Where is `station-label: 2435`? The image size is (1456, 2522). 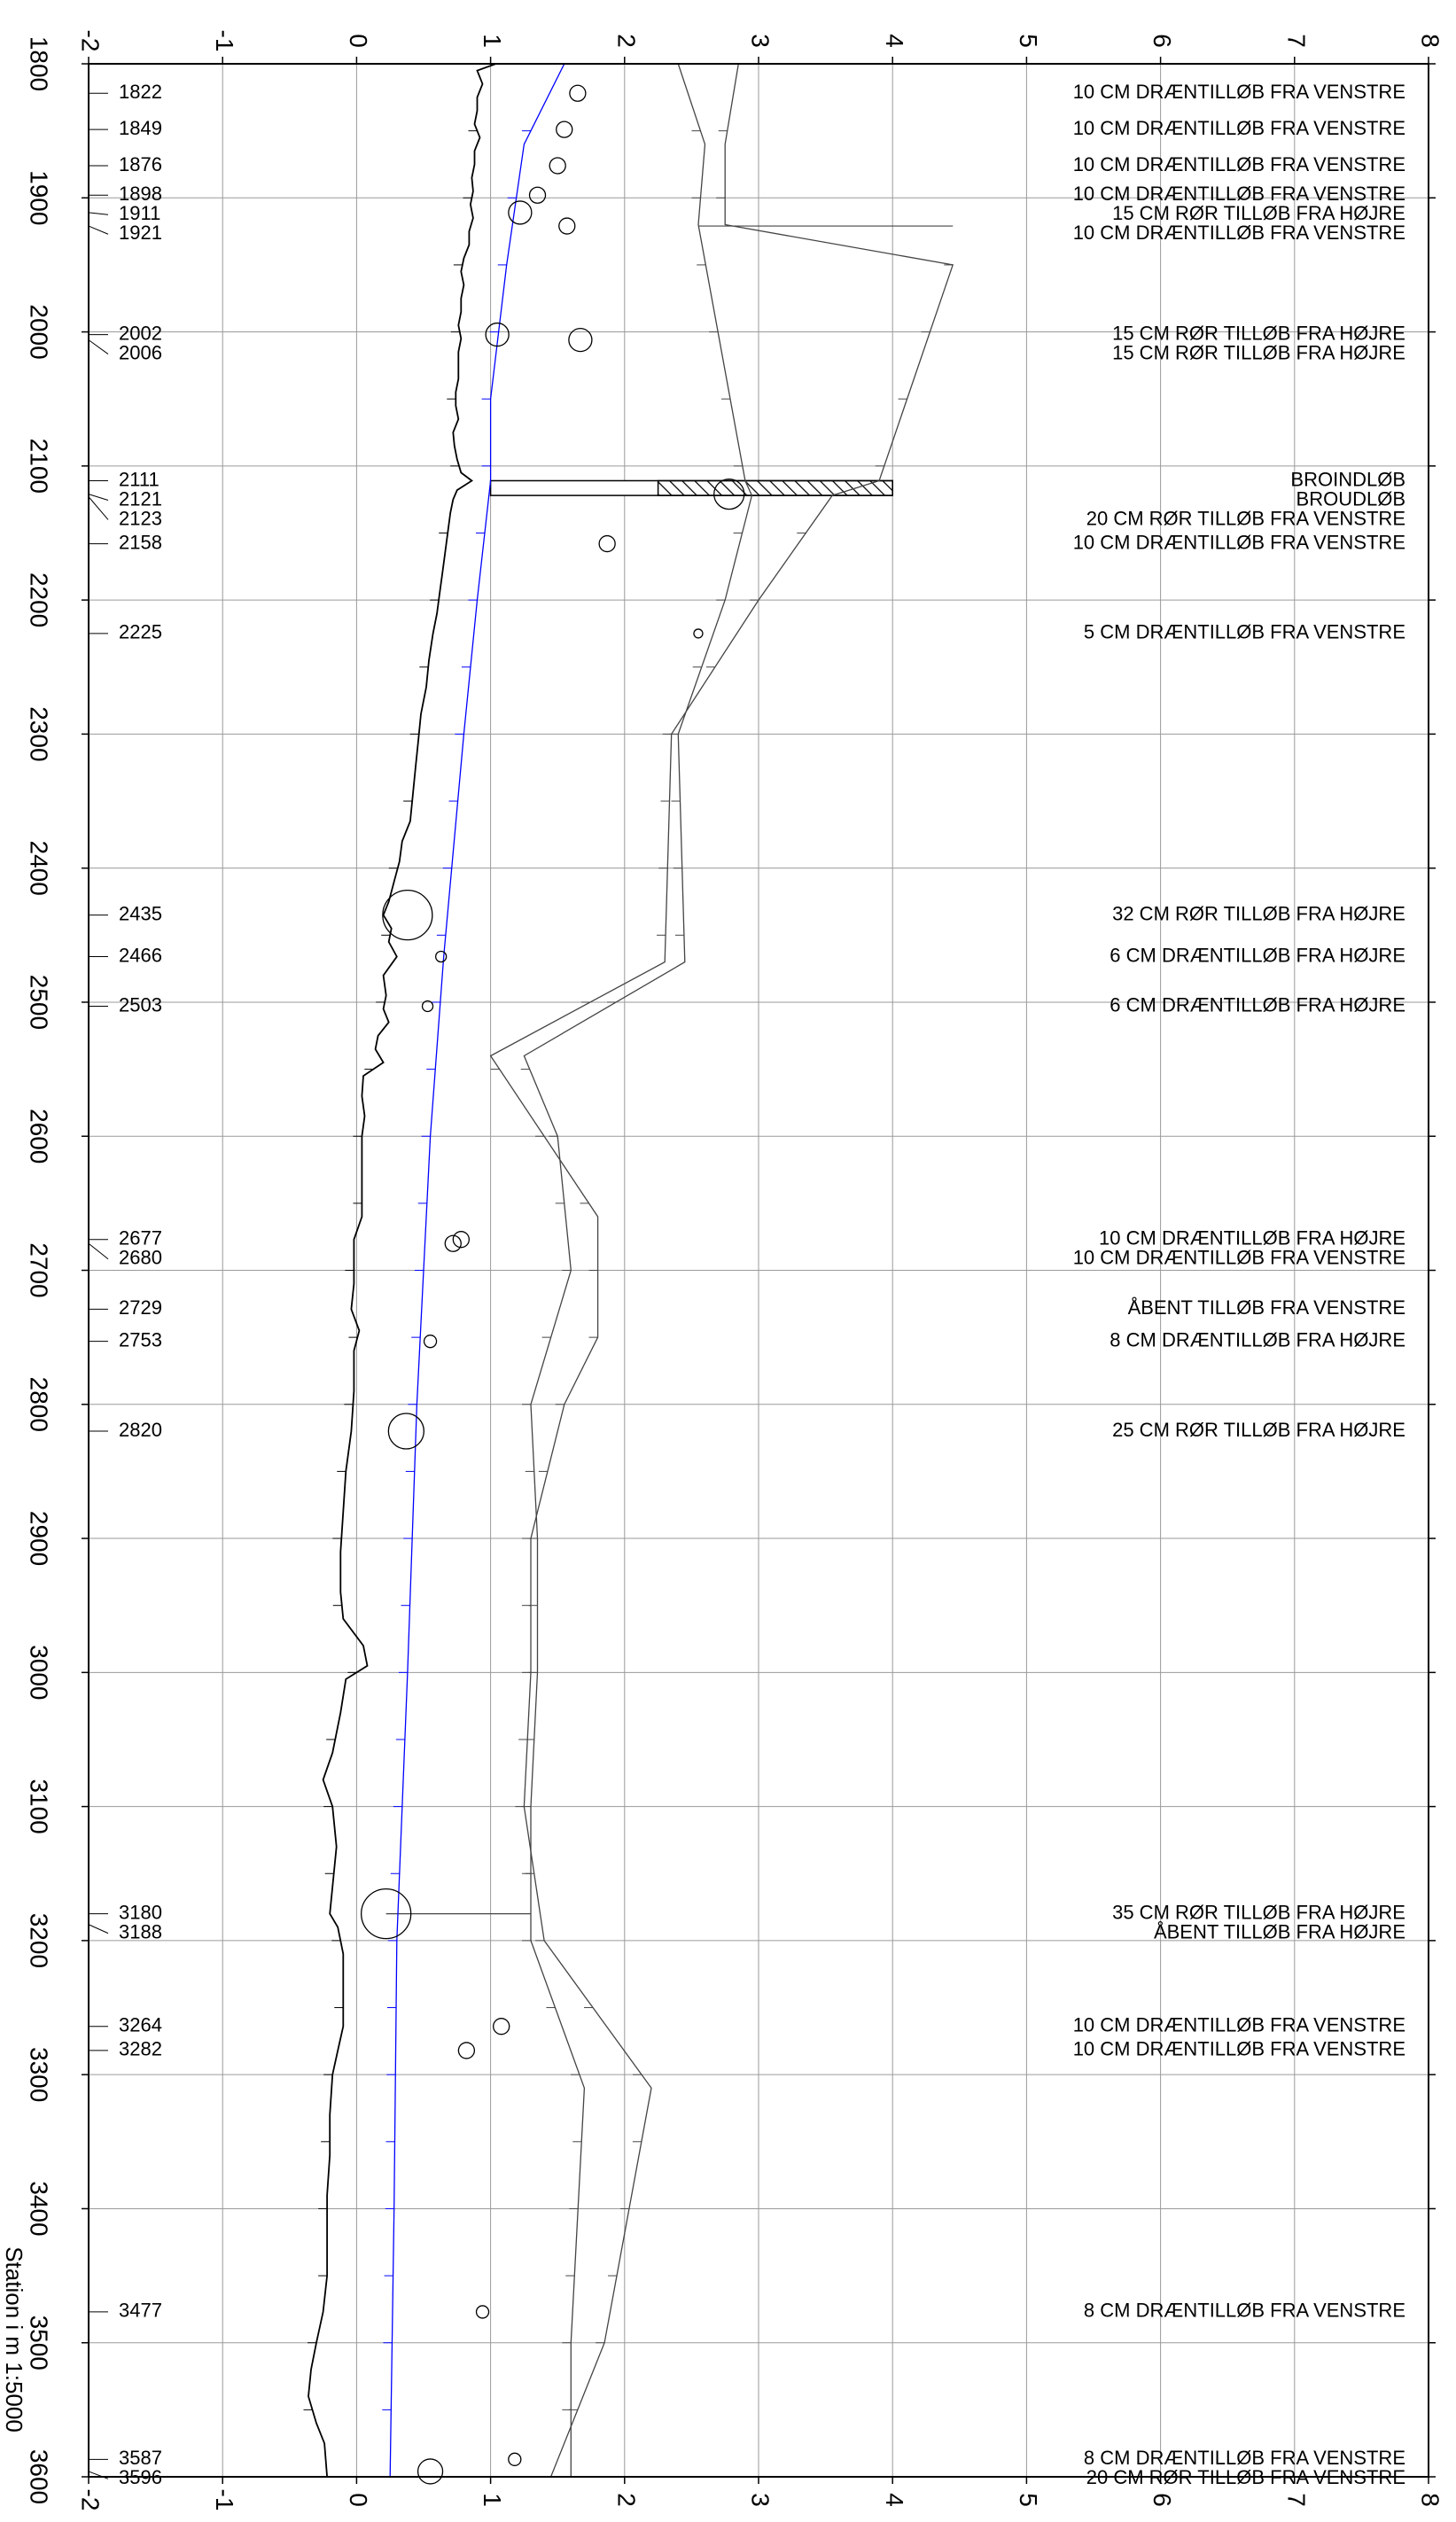
station-label: 2435 is located at coordinates (140, 913).